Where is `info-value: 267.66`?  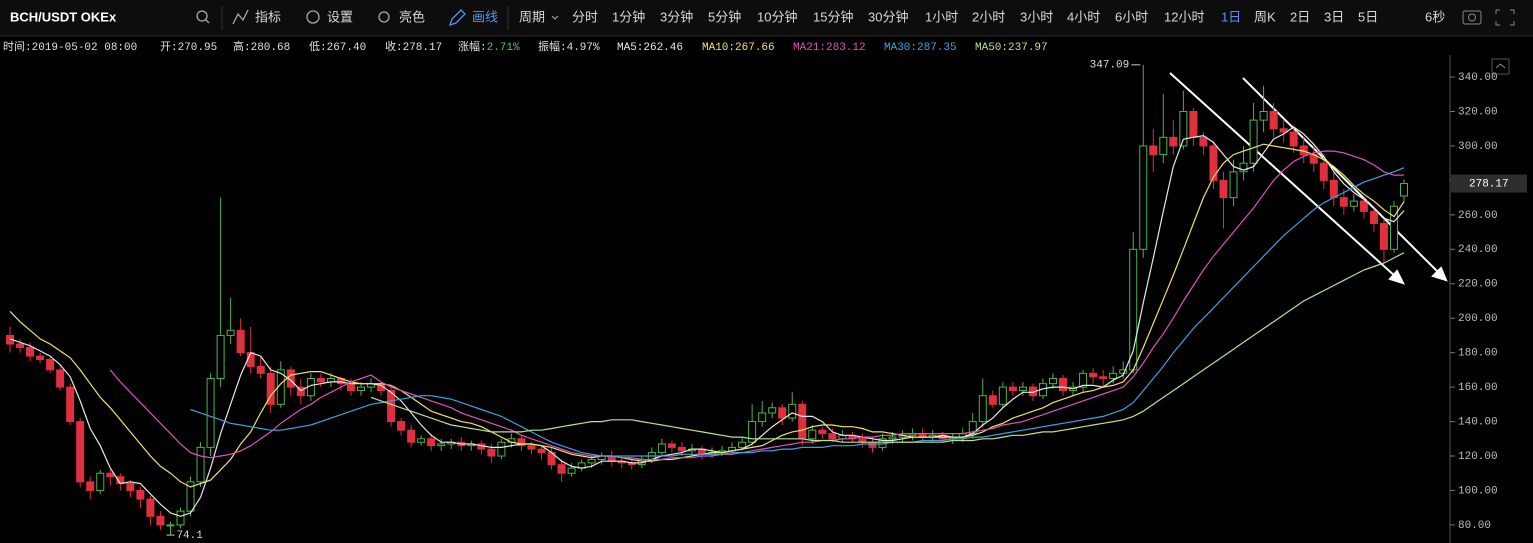
info-value: 267.66 is located at coordinates (755, 48).